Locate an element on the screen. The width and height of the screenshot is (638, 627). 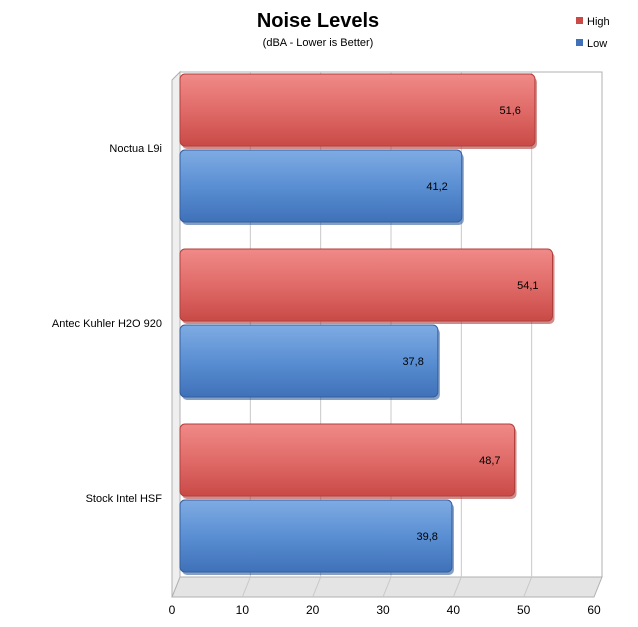
legend-swatch-low is located at coordinates (579, 42).